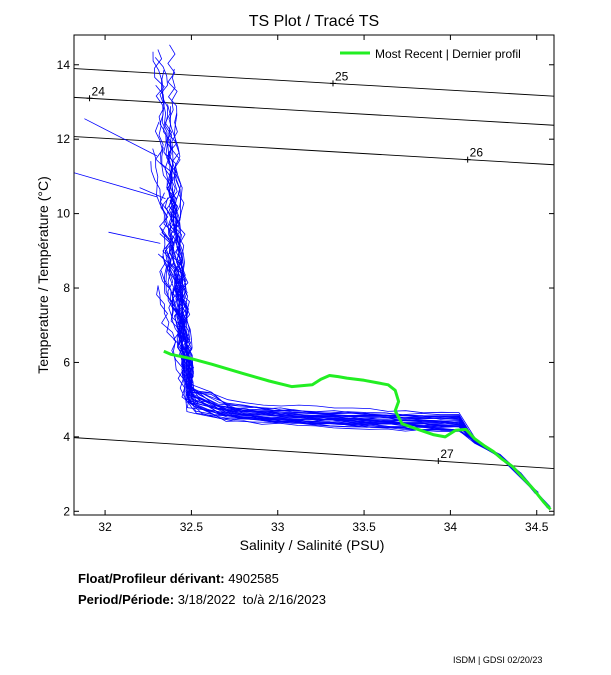 The height and width of the screenshot is (675, 611). What do you see at coordinates (64, 65) in the screenshot?
I see `y-tick-label: 14` at bounding box center [64, 65].